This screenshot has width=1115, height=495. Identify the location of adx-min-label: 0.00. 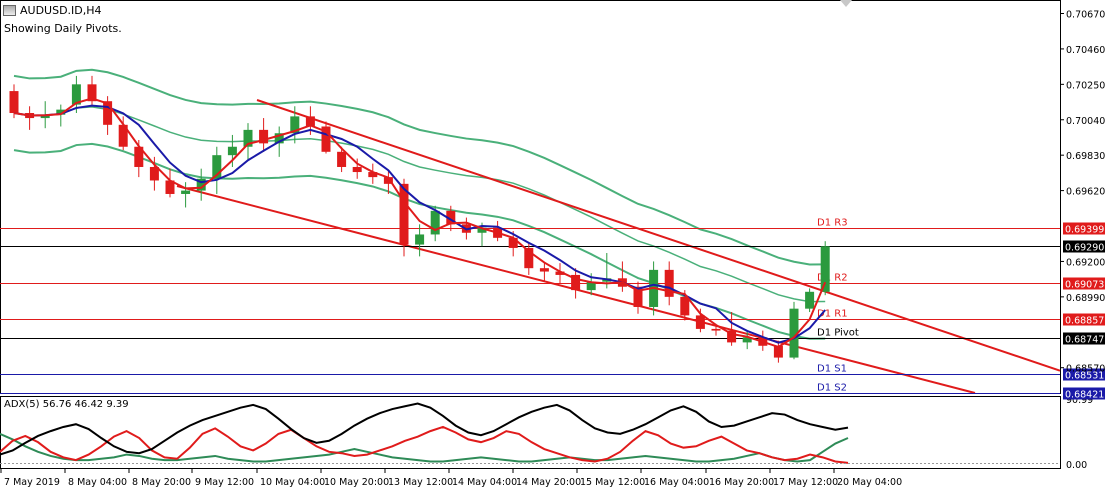
(1076, 465).